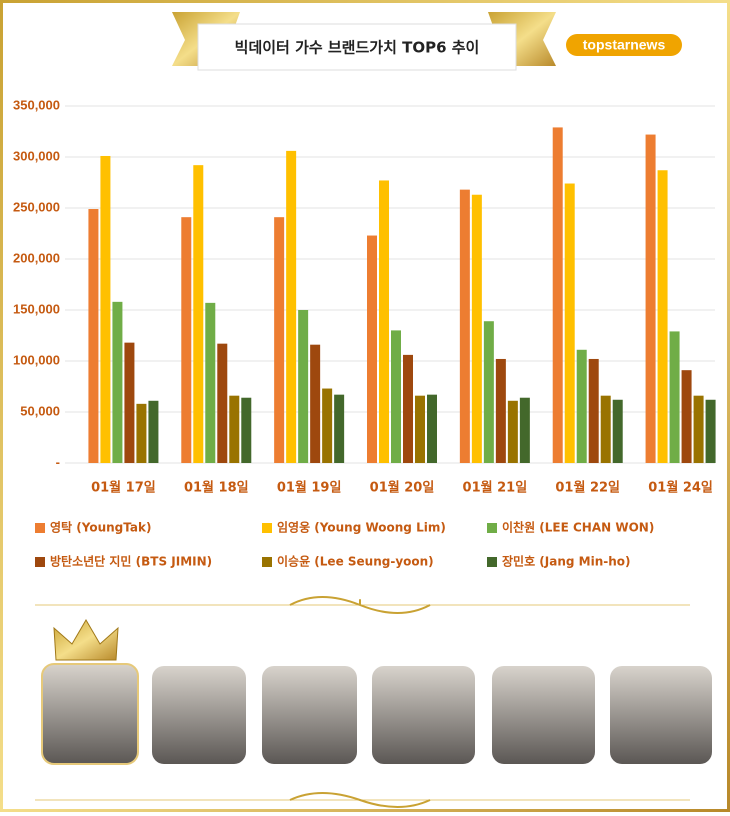 Image resolution: width=730 pixels, height=816 pixels. Describe the element at coordinates (216, 488) in the screenshot. I see `x-tick-label: 01월 18일` at that location.